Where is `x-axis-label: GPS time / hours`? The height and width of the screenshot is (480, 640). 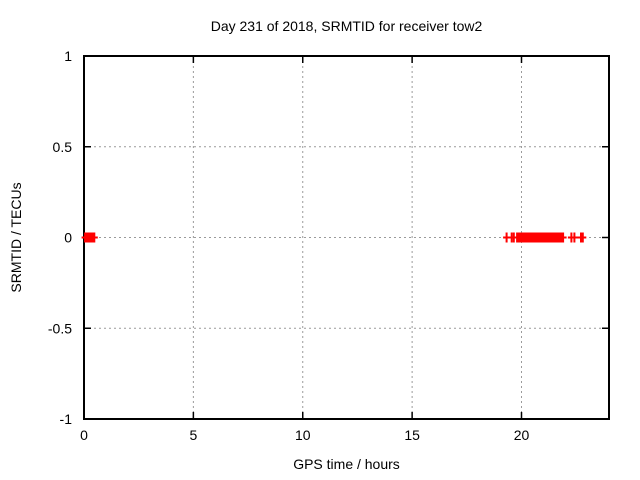 x-axis-label: GPS time / hours is located at coordinates (346, 464).